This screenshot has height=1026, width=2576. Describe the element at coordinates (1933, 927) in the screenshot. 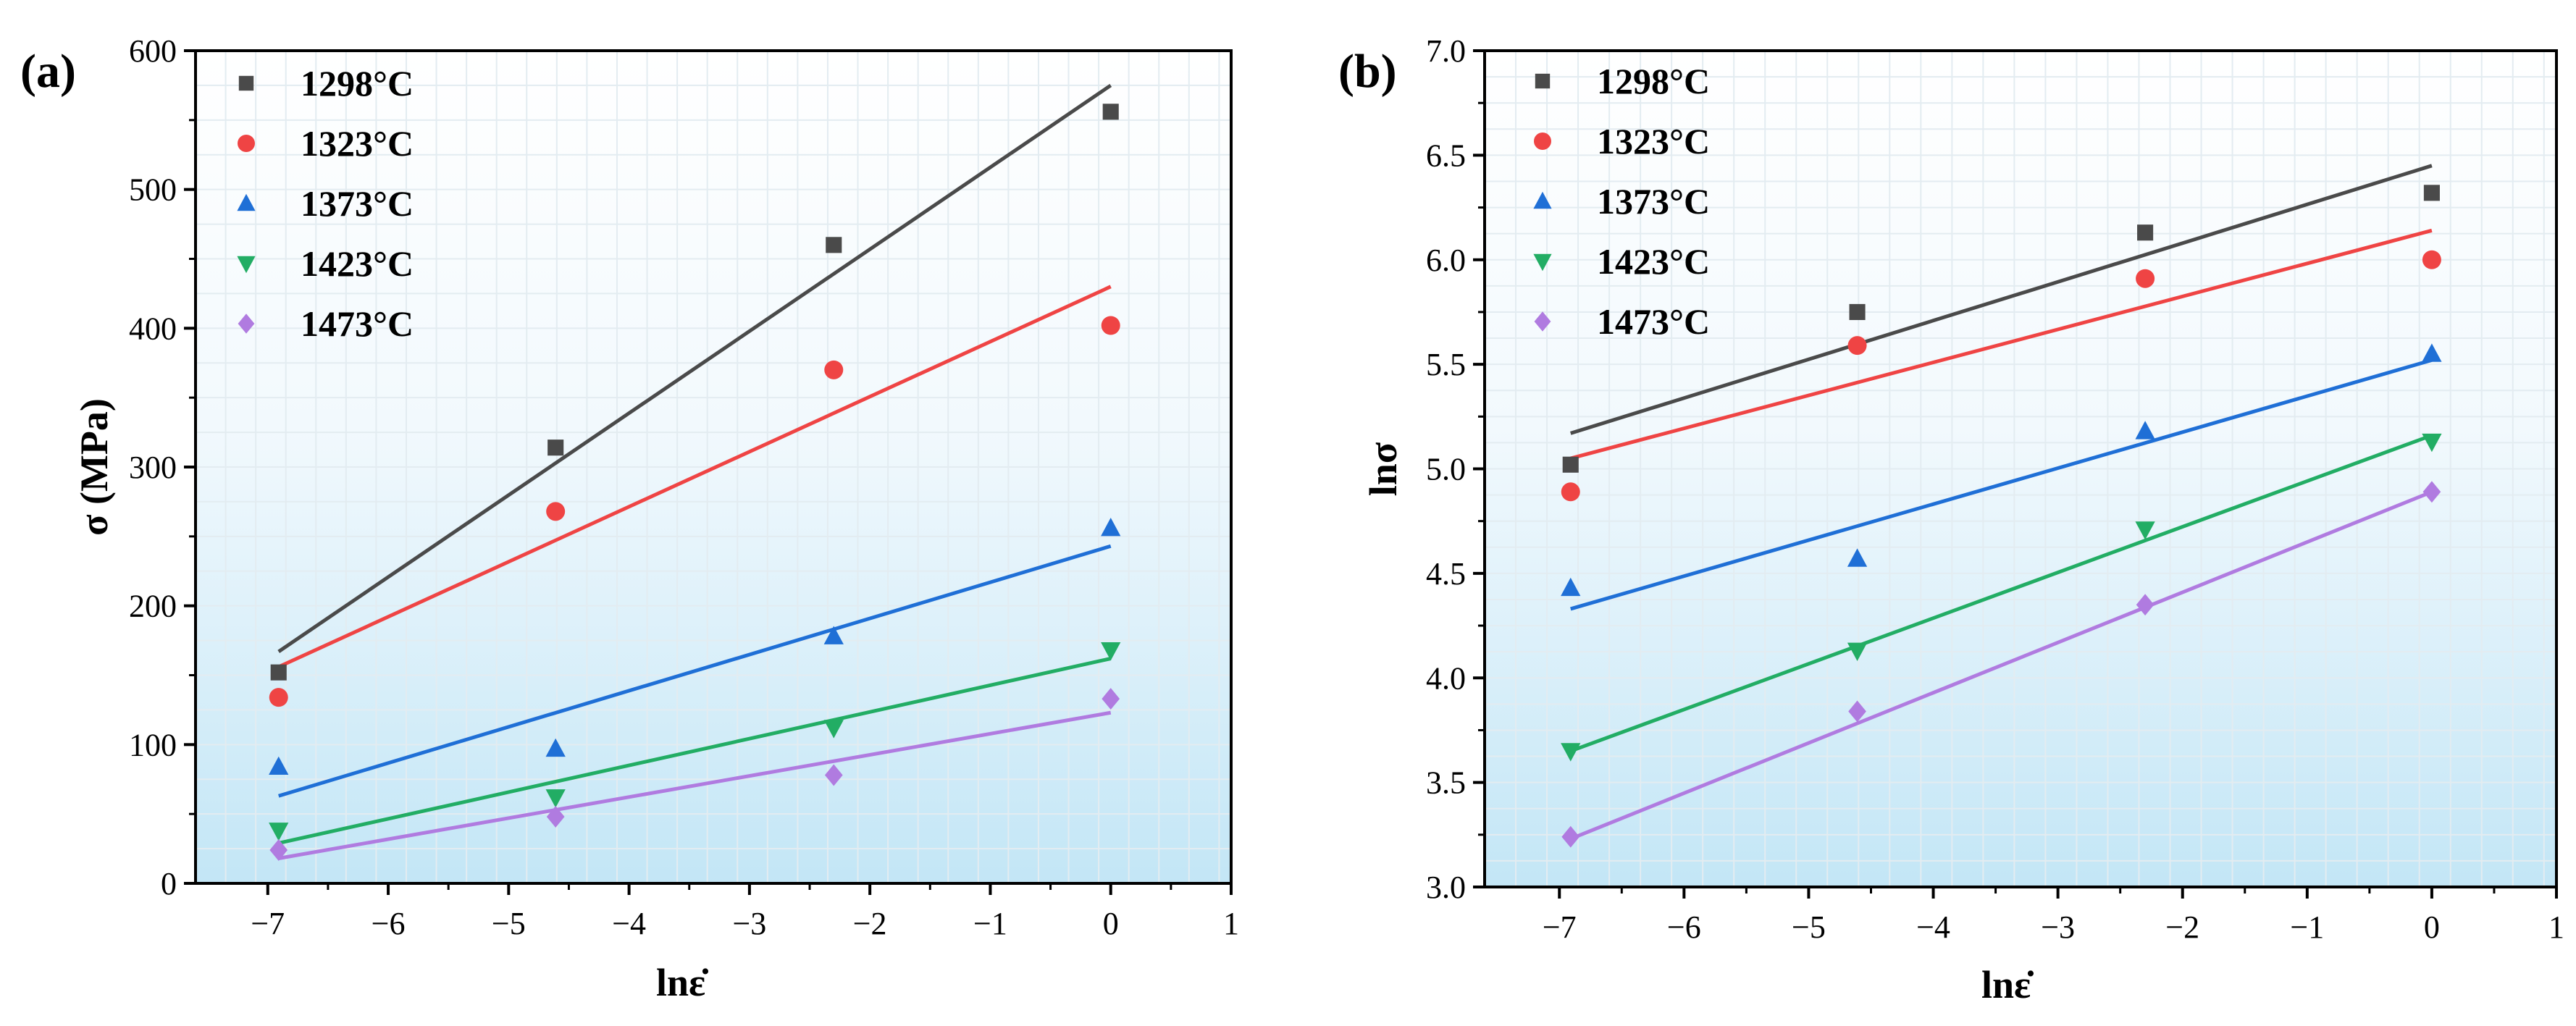

I see `chart-b-x-tick-label: −4` at that location.